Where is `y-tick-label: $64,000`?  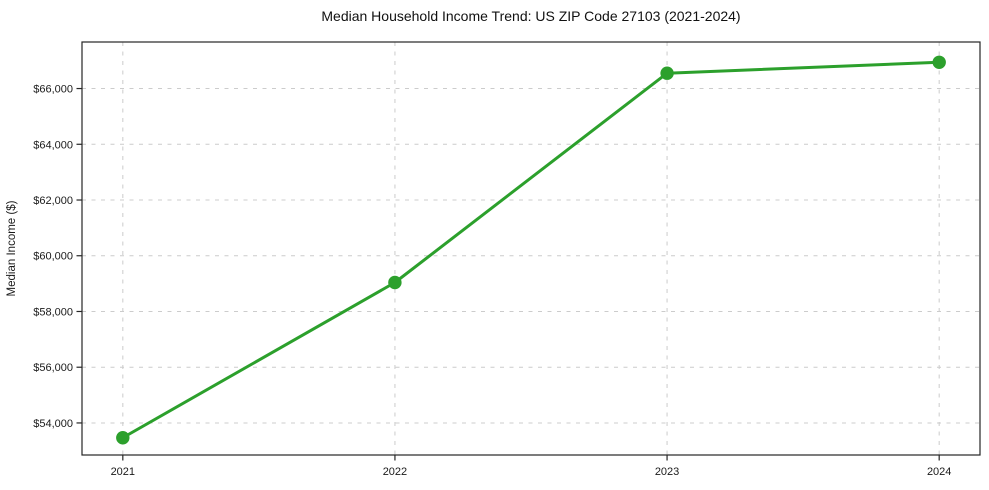
y-tick-label: $64,000 is located at coordinates (53, 145).